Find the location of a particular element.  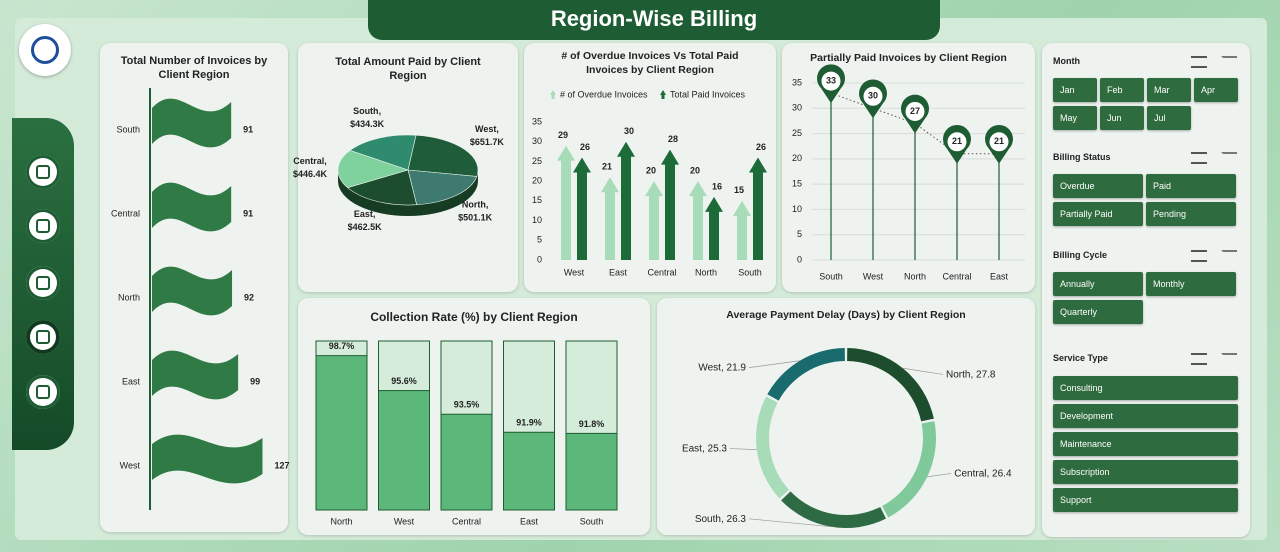

value-label: 91.9% is located at coordinates (529, 423).